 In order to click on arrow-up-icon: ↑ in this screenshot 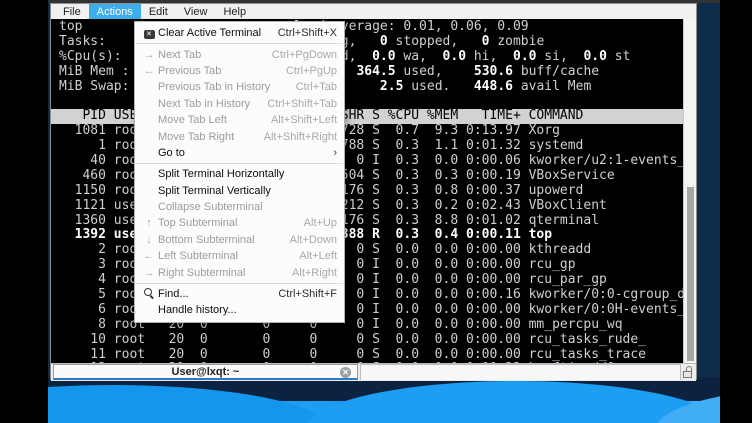, I will do `click(149, 223)`.